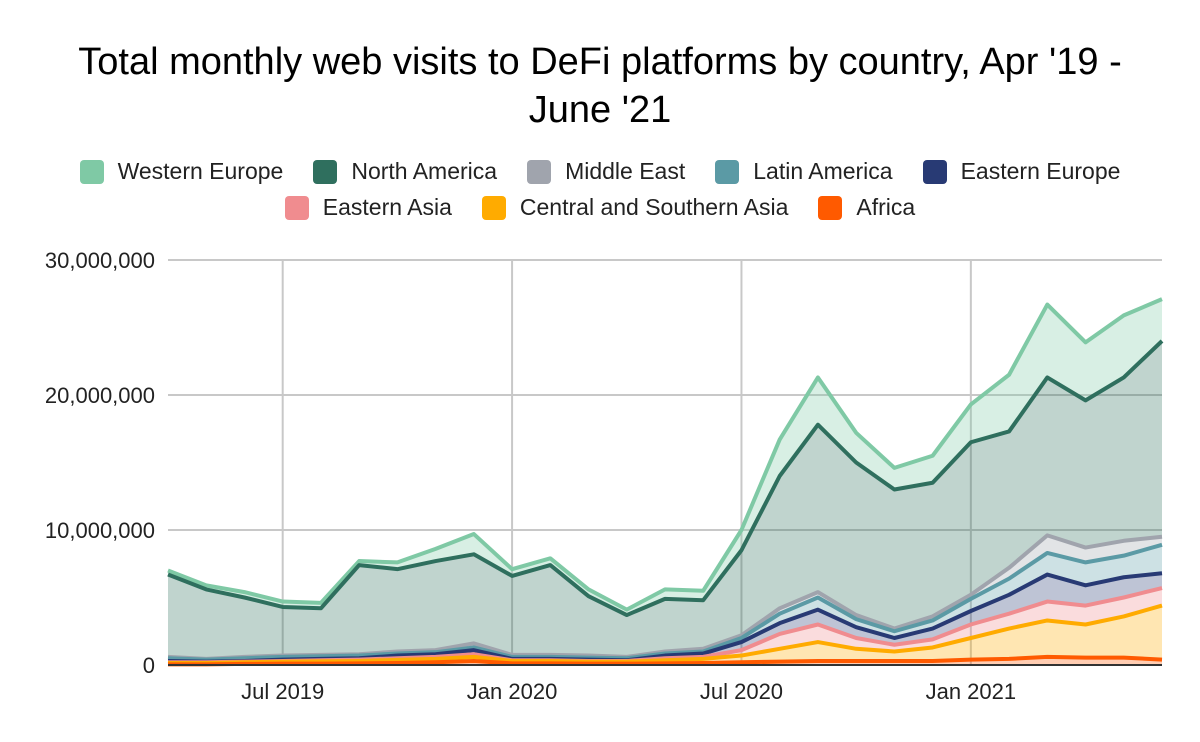 This screenshot has height=742, width=1200. I want to click on area-middle-east, so click(665, 597).